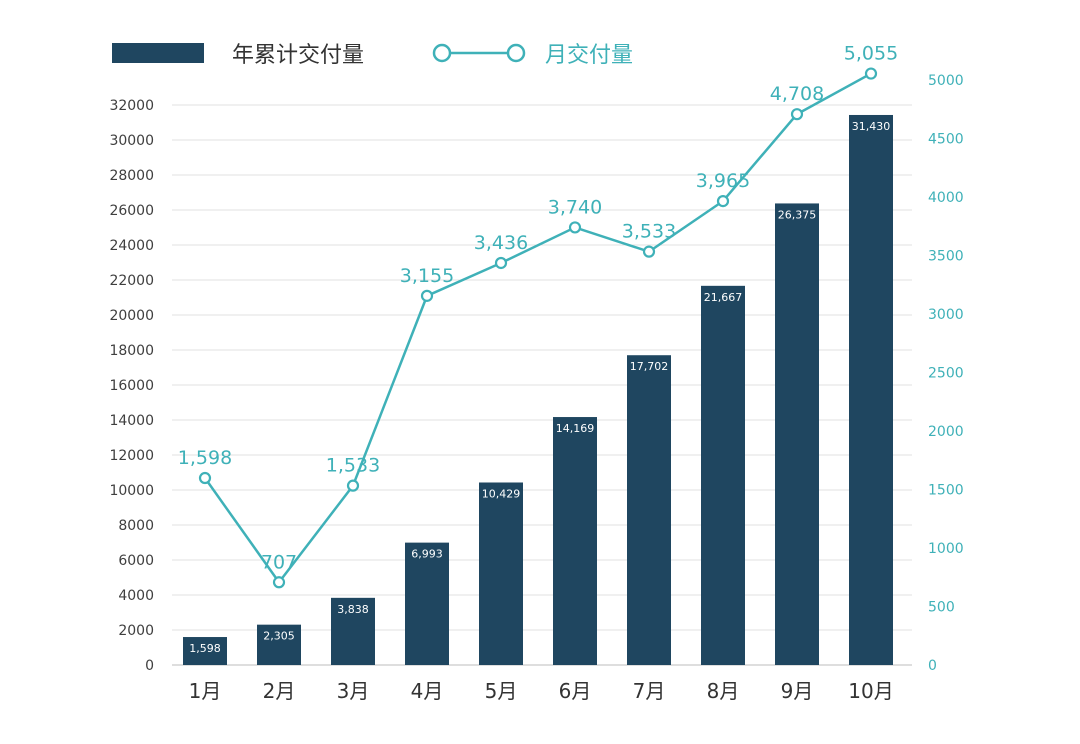  What do you see at coordinates (131, 456) in the screenshot?
I see `left-tick-label: 12000` at bounding box center [131, 456].